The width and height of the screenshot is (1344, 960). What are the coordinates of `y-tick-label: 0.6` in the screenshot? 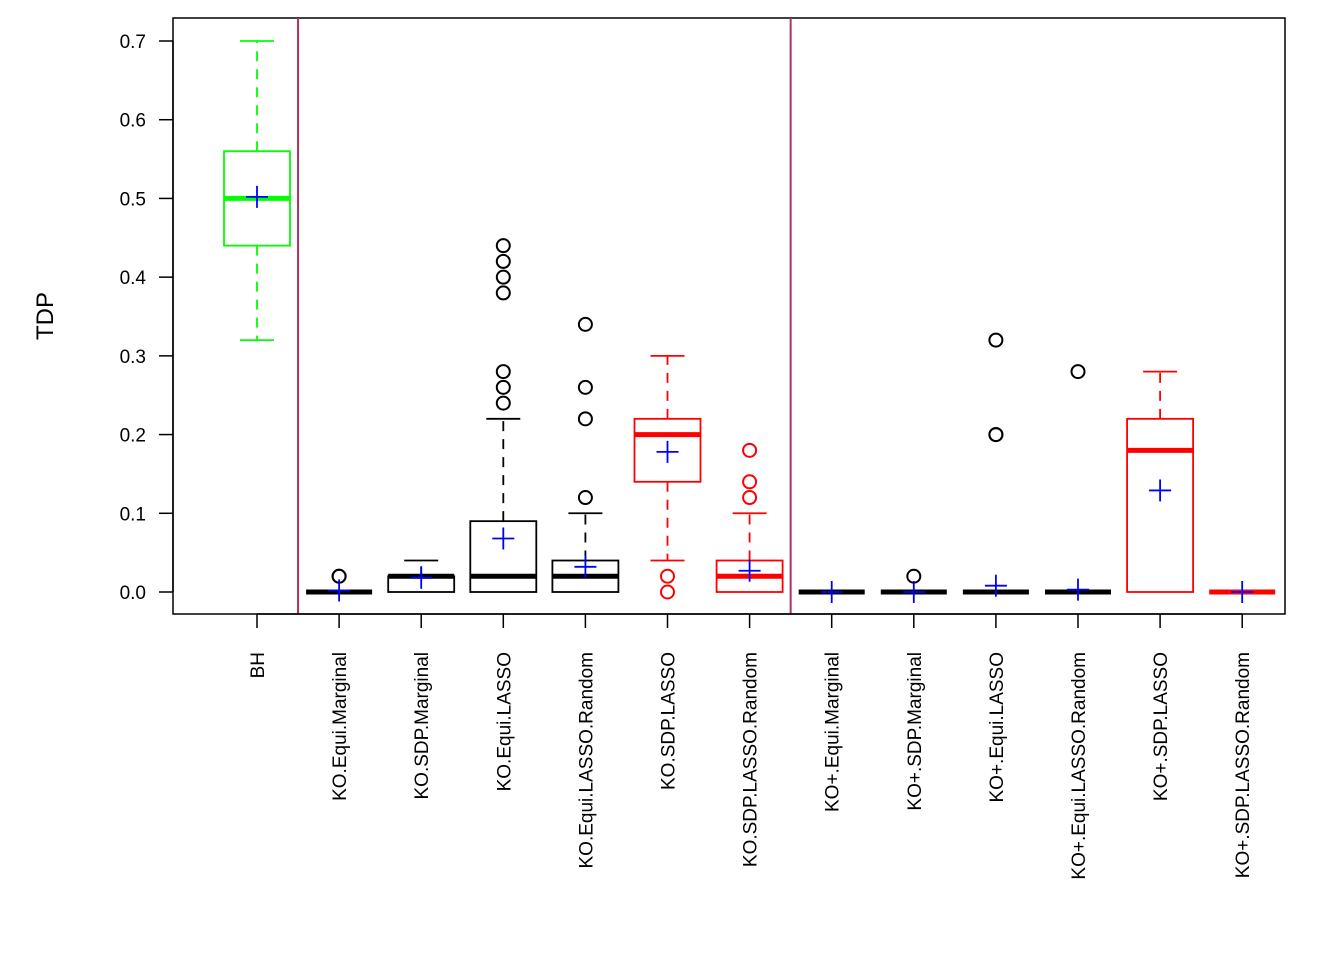 It's located at (133, 121).